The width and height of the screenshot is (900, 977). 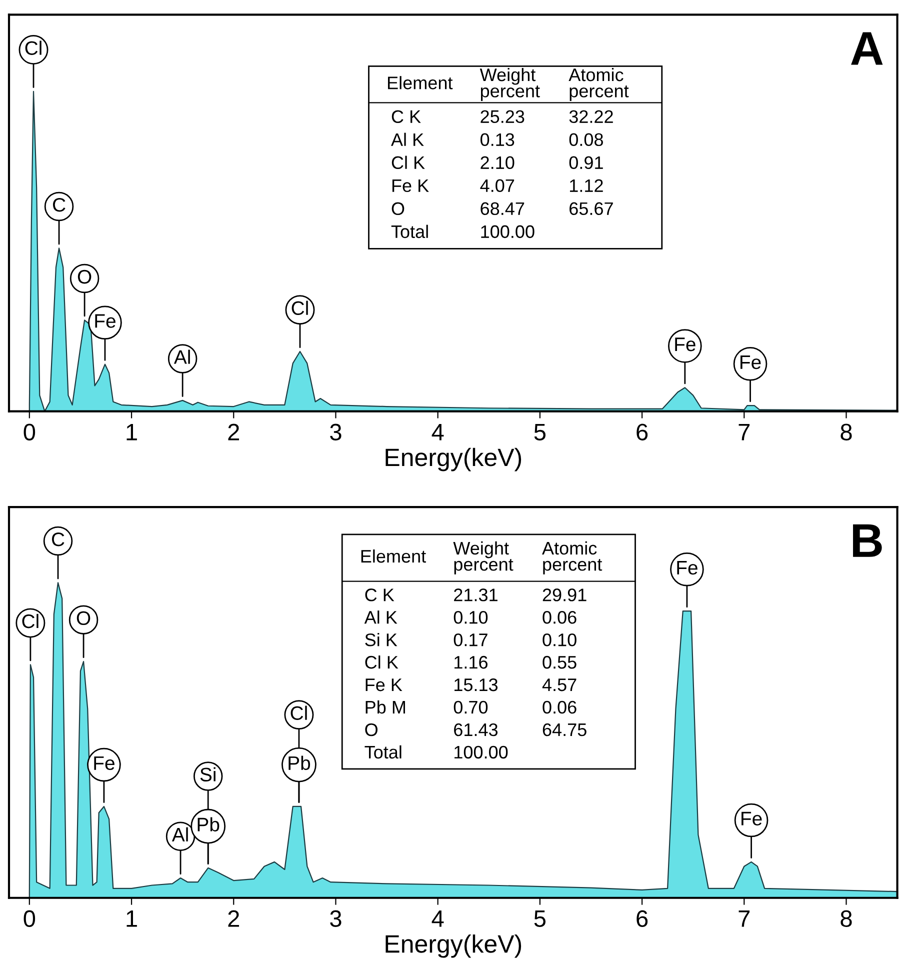 What do you see at coordinates (208, 774) in the screenshot?
I see `annotation: Si` at bounding box center [208, 774].